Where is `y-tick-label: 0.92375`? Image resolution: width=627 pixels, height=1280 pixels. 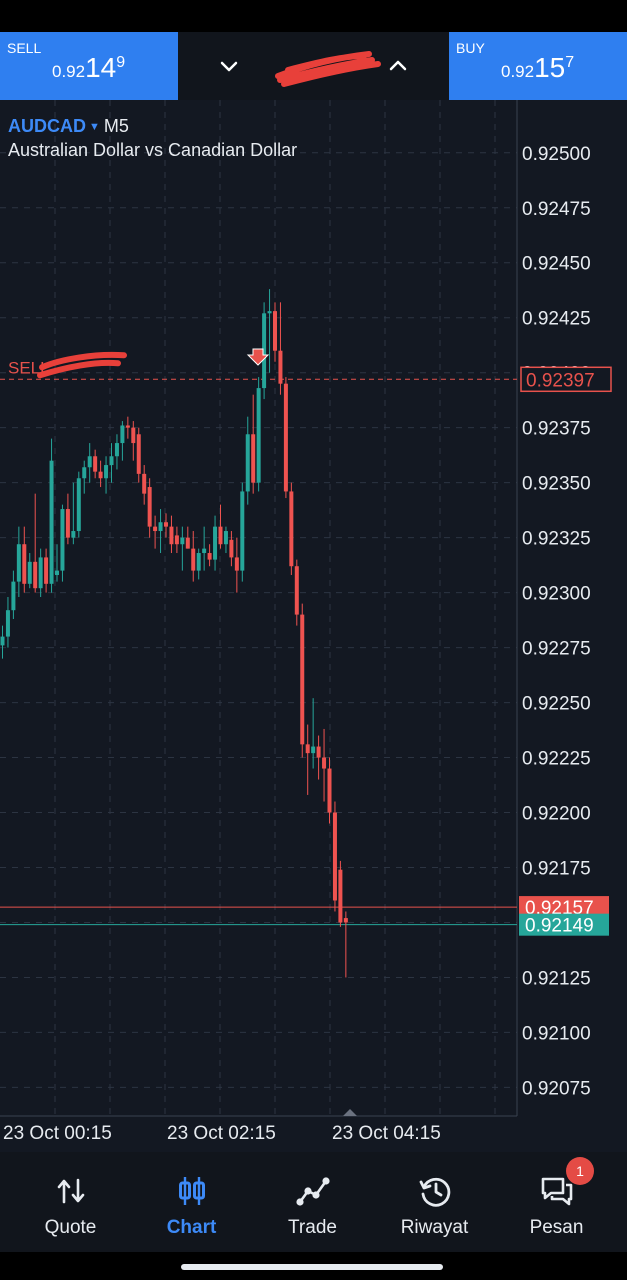 y-tick-label: 0.92375 is located at coordinates (556, 429).